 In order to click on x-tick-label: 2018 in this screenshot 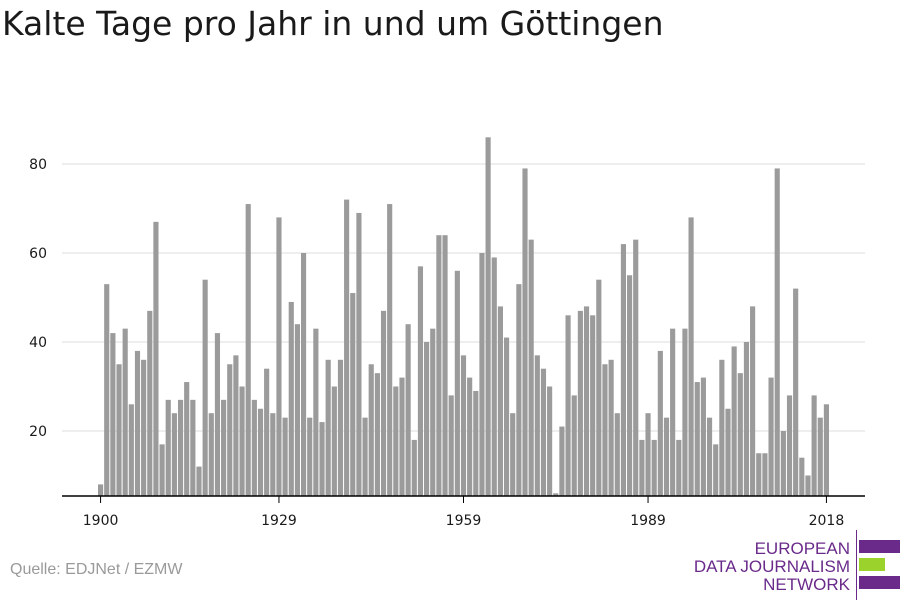, I will do `click(827, 521)`.